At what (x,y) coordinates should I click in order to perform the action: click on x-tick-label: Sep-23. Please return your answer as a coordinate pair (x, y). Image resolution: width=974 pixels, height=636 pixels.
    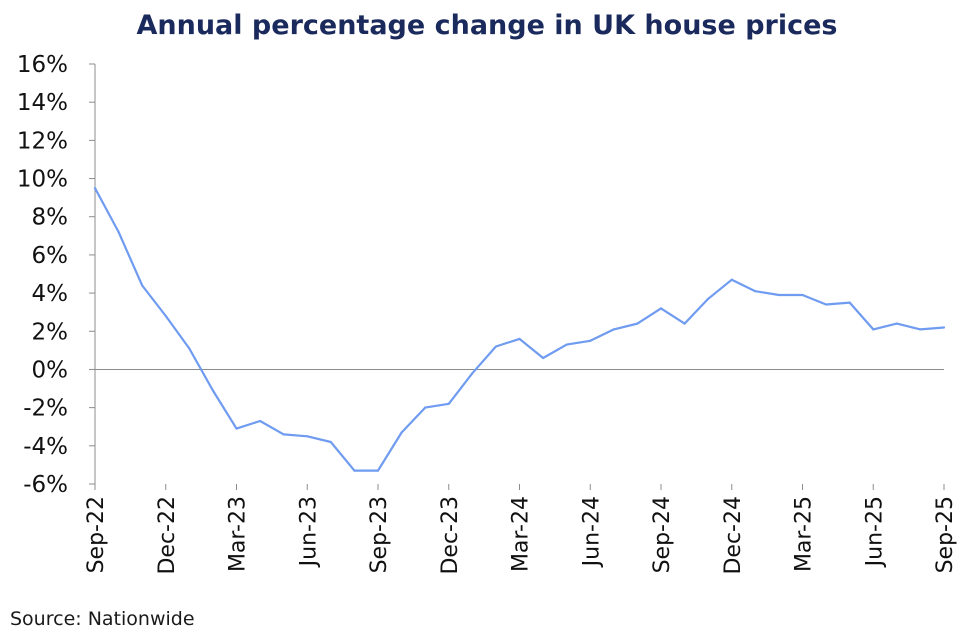
    Looking at the image, I should click on (379, 534).